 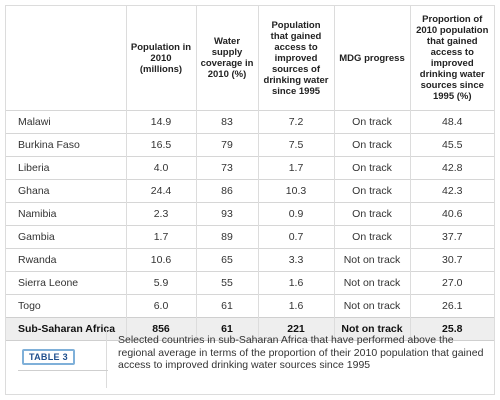 What do you see at coordinates (226, 283) in the screenshot?
I see `cell-coverage: 55` at bounding box center [226, 283].